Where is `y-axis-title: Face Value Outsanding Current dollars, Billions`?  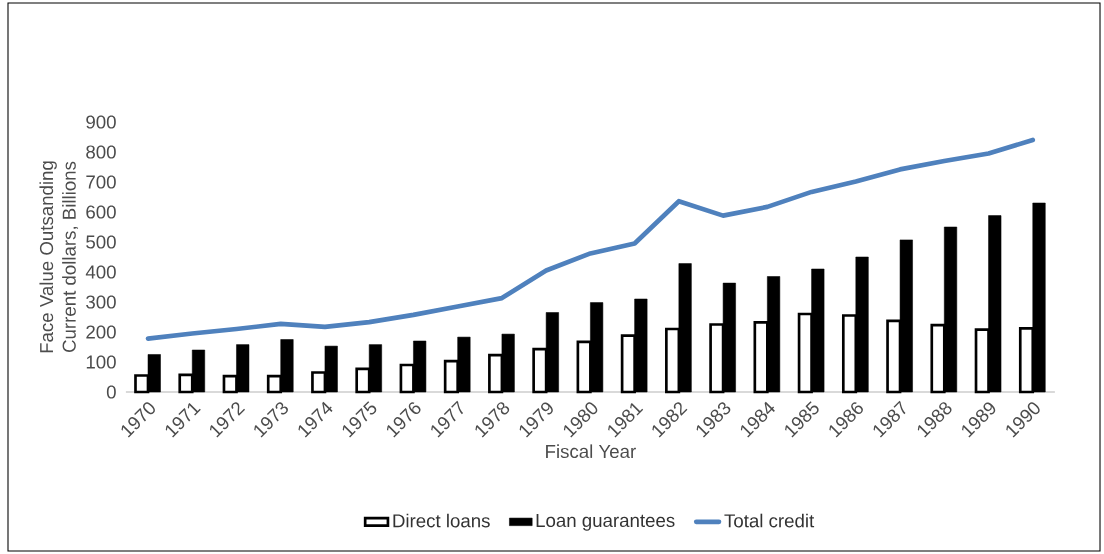
y-axis-title: Face Value Outsanding Current dollars, Billions is located at coordinates (59, 257).